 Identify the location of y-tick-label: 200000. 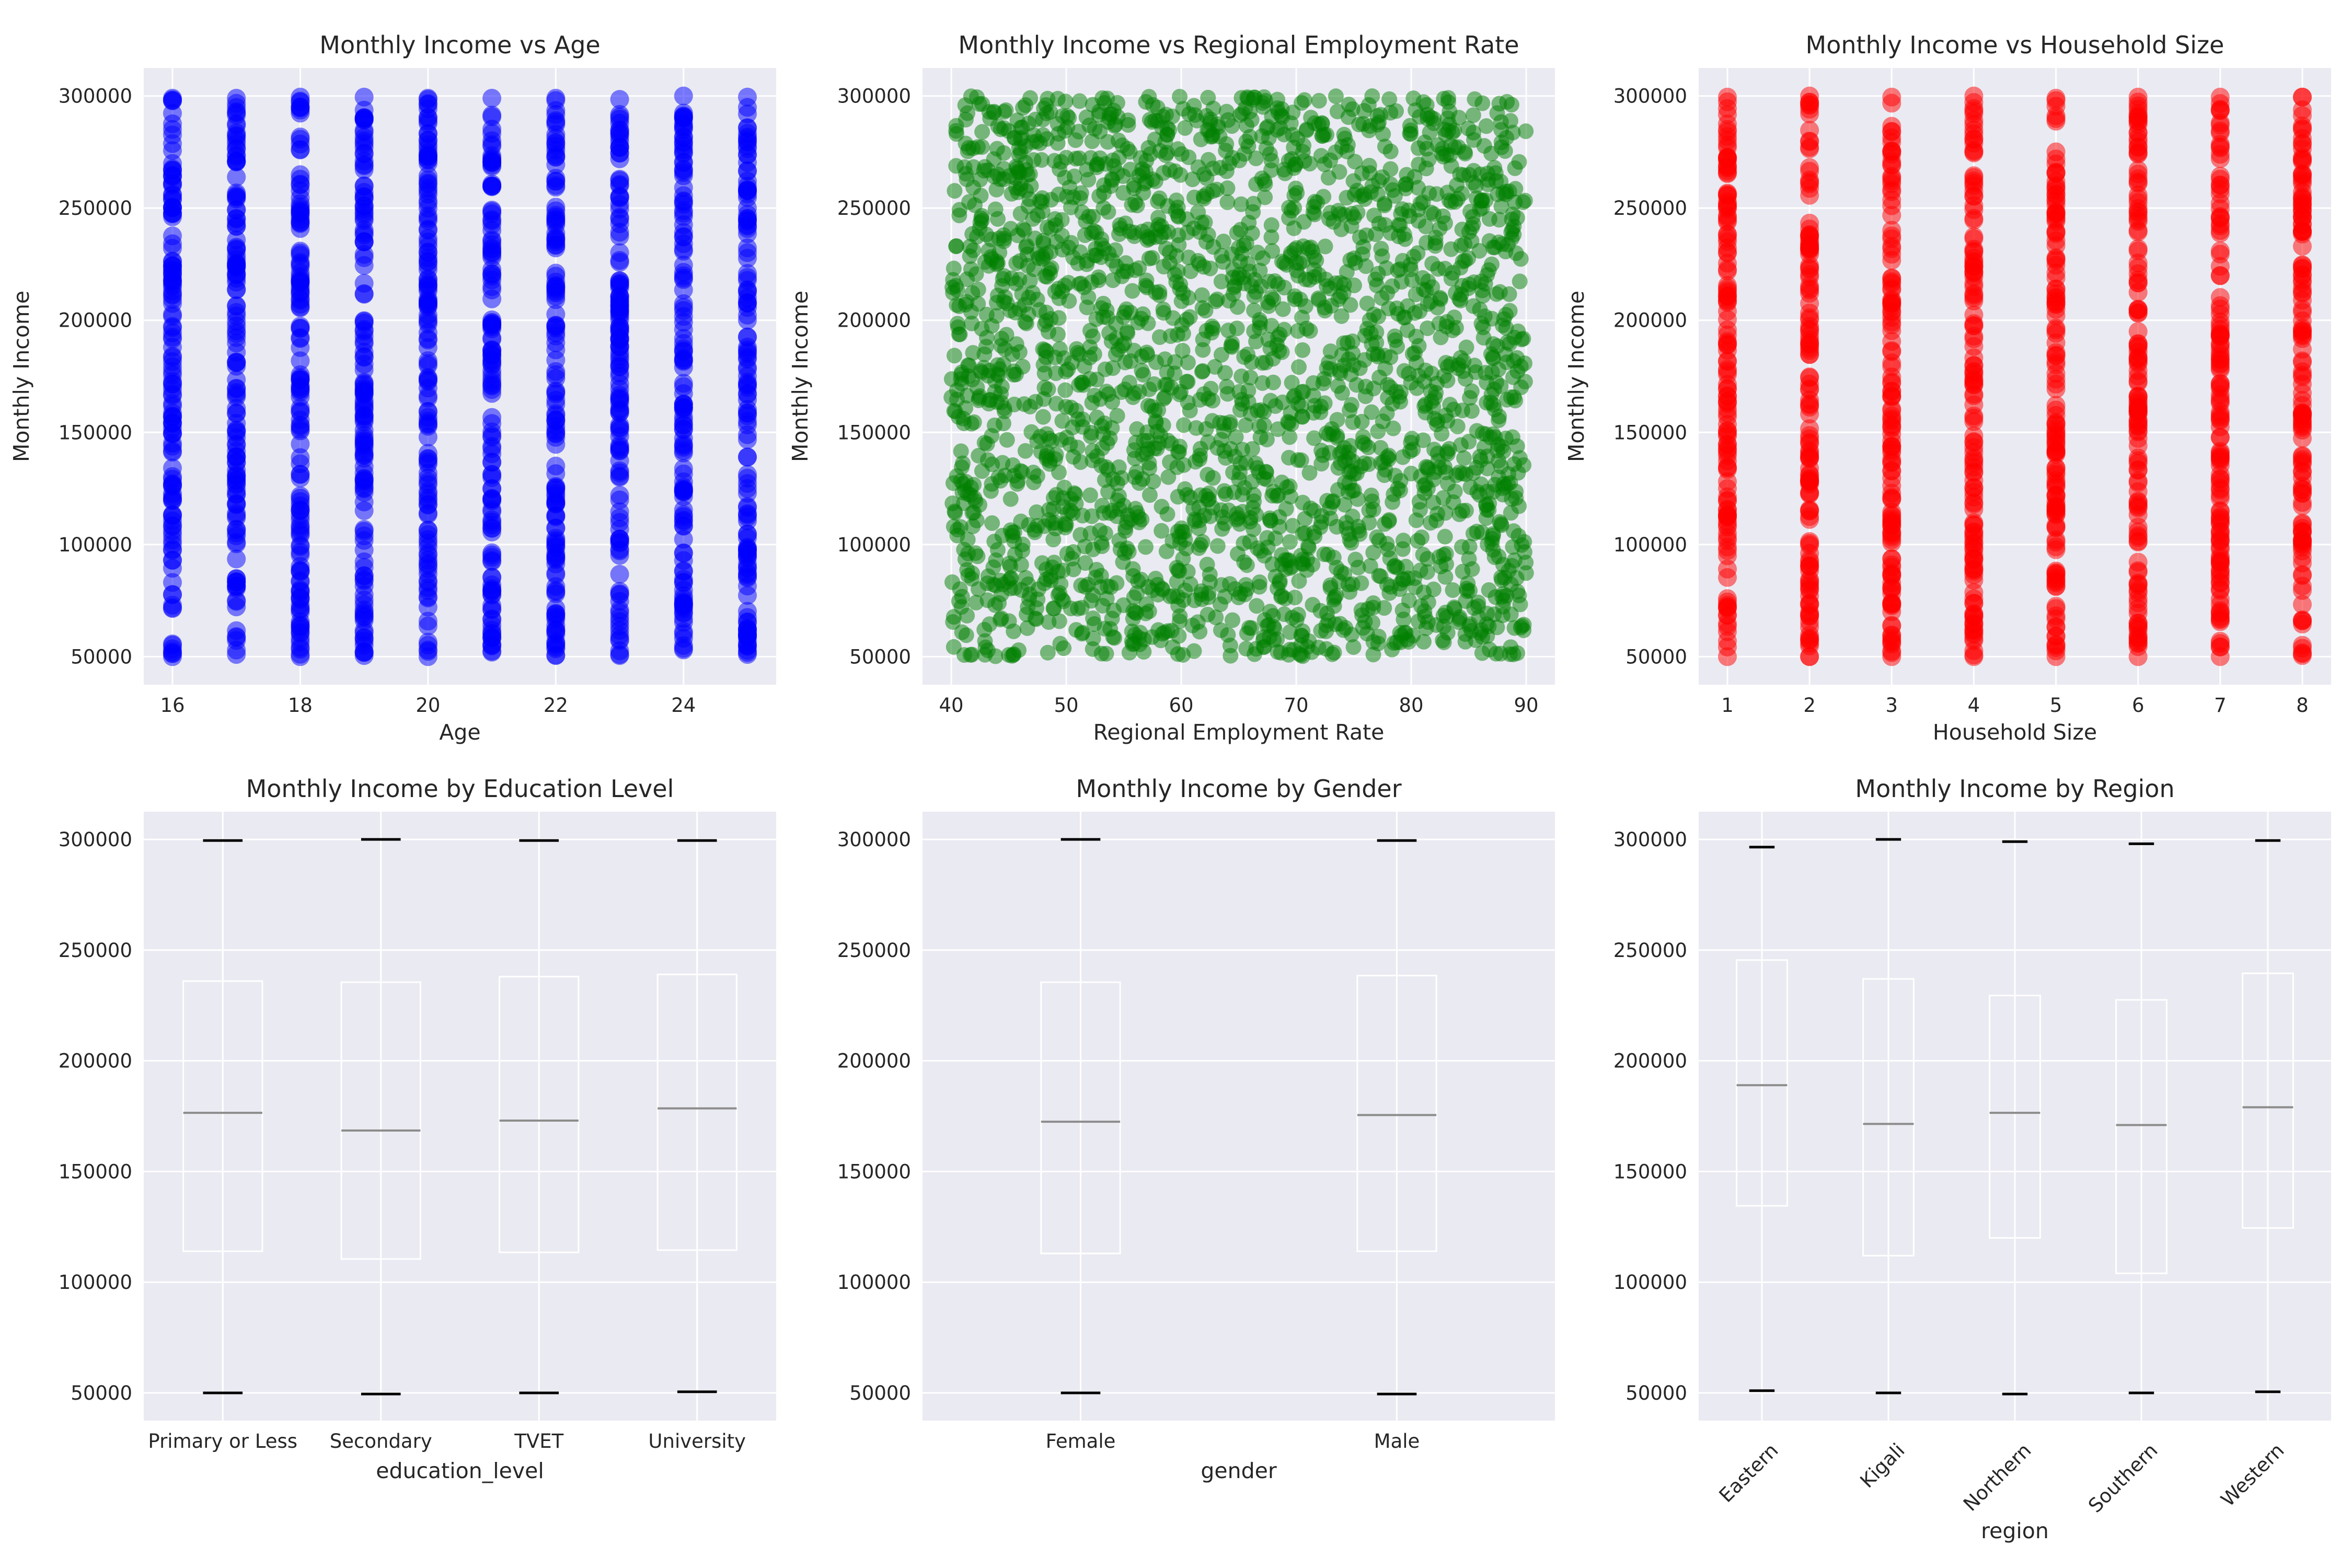
(1650, 320).